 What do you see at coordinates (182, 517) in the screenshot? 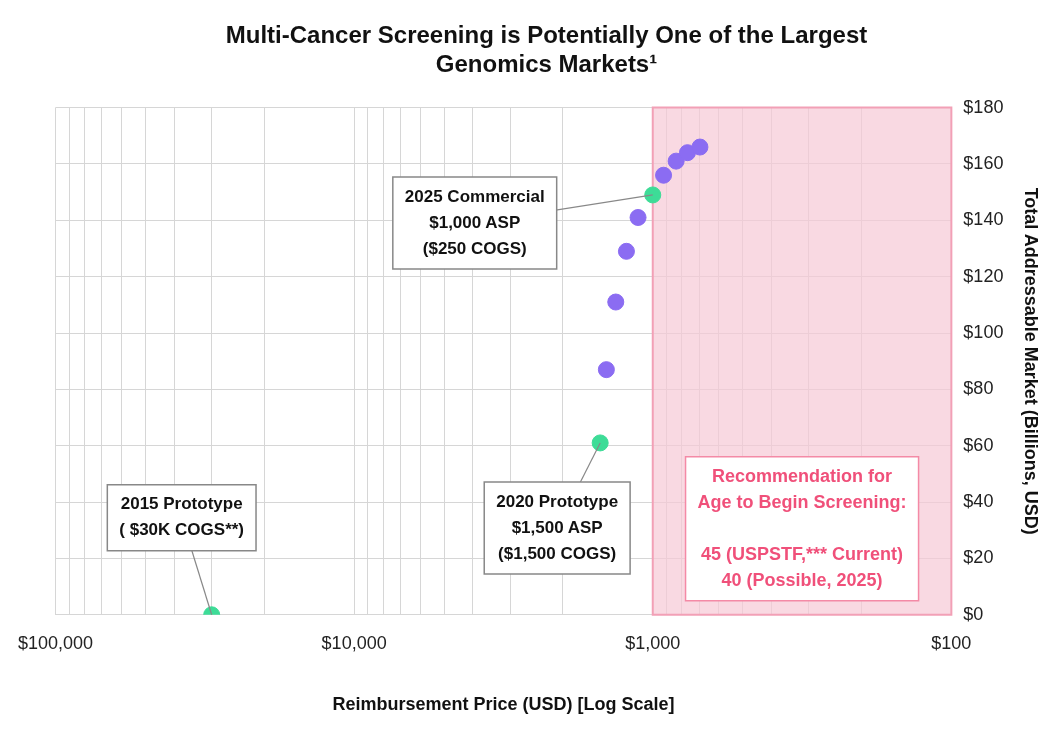
I see `annotation: 2015 Prototype ( $30K COGS**)` at bounding box center [182, 517].